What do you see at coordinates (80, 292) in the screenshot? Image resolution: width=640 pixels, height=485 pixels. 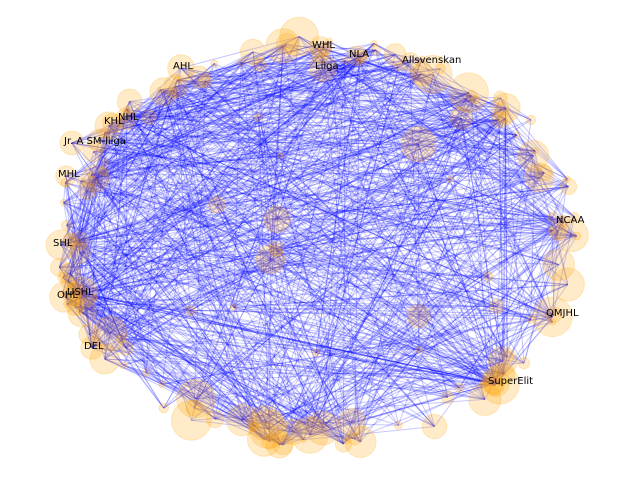 I see `node-label-ushl: USHL` at bounding box center [80, 292].